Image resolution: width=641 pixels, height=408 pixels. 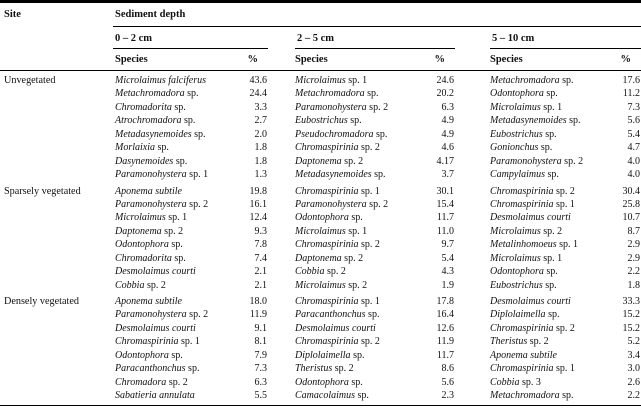 I want to click on table-top-rule, so click(x=320, y=1).